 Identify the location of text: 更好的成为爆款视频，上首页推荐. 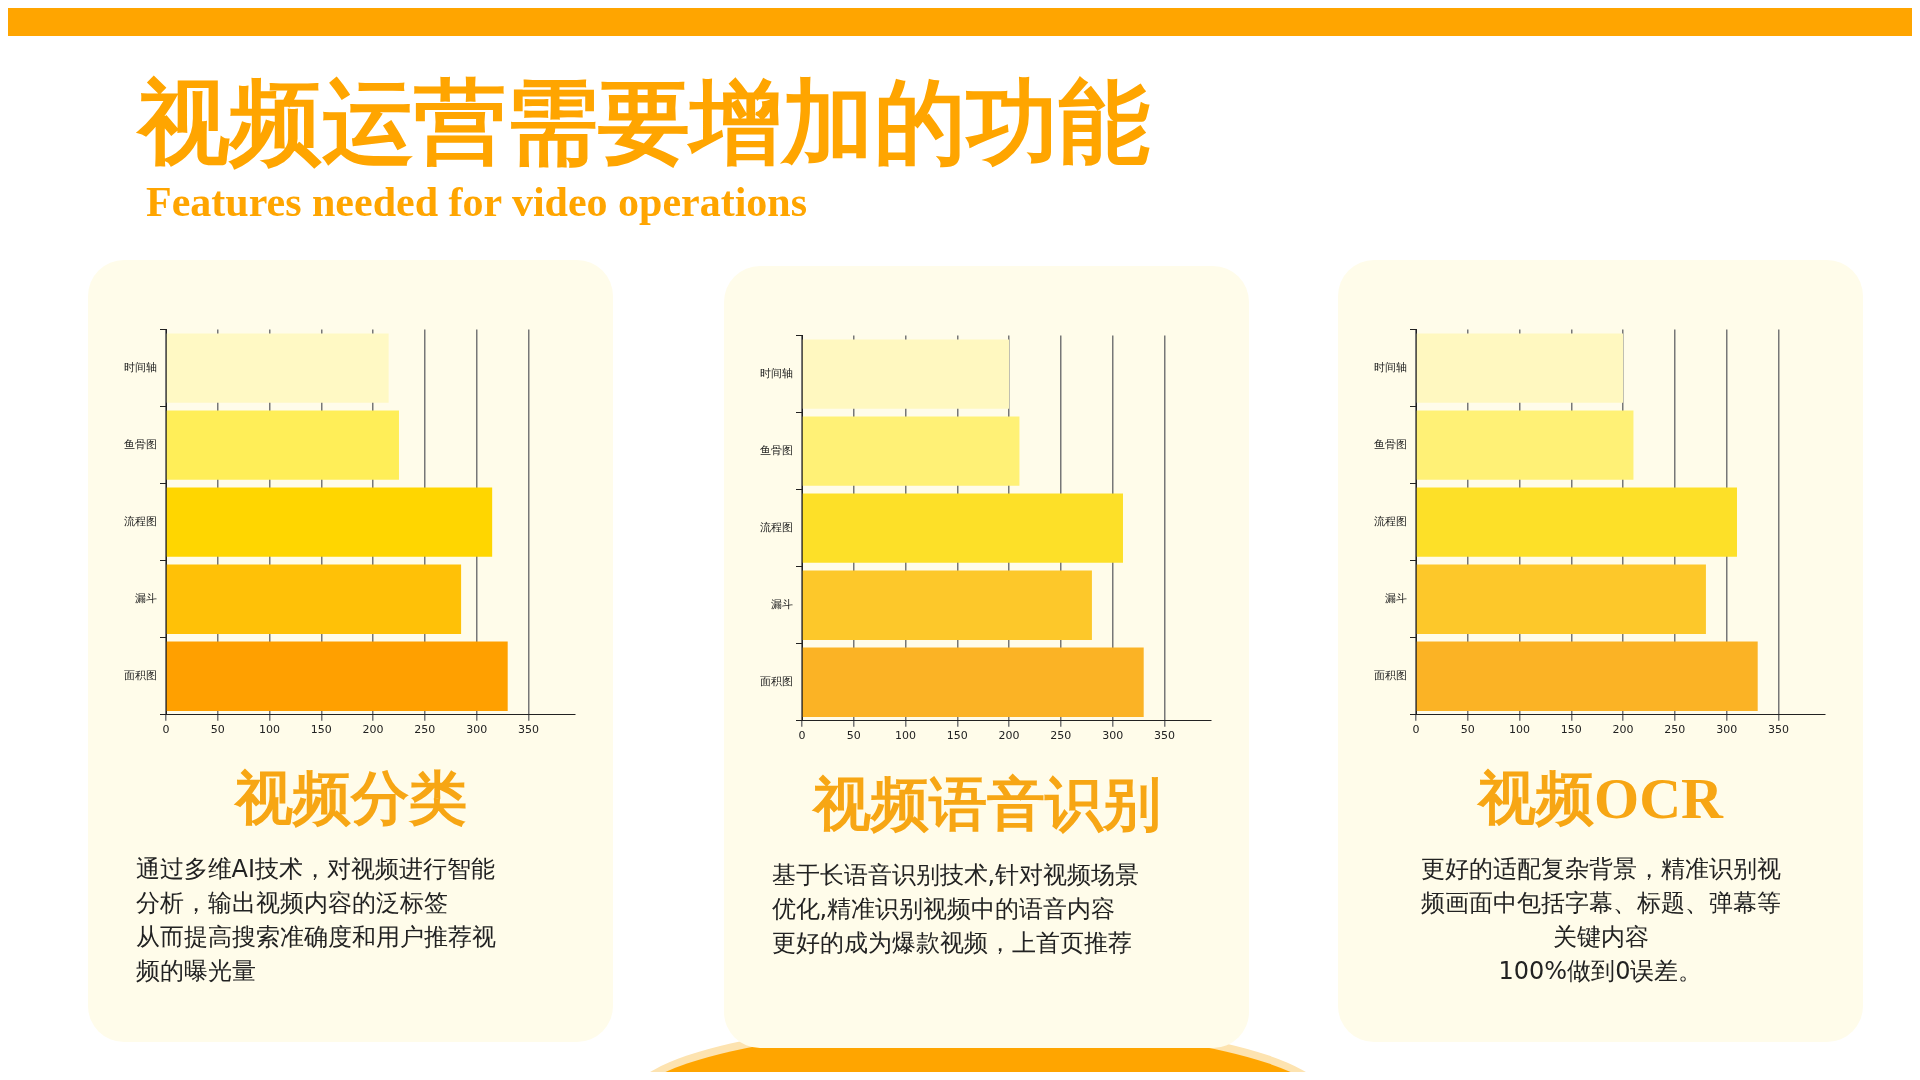
(952, 943).